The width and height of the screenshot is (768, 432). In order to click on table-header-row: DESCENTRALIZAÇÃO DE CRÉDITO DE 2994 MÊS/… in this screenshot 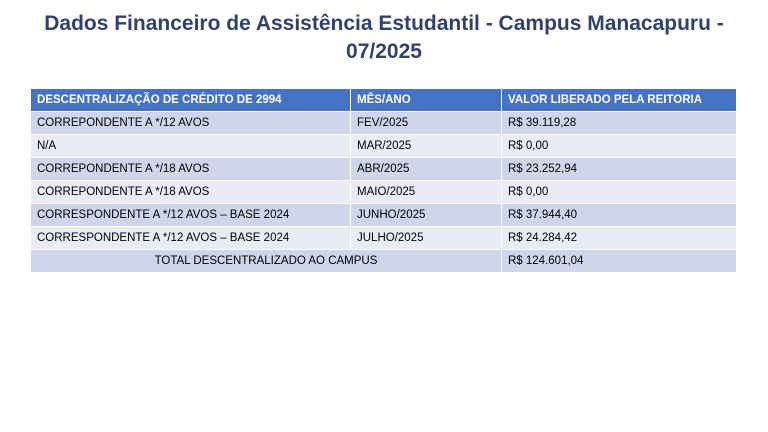, I will do `click(383, 100)`.